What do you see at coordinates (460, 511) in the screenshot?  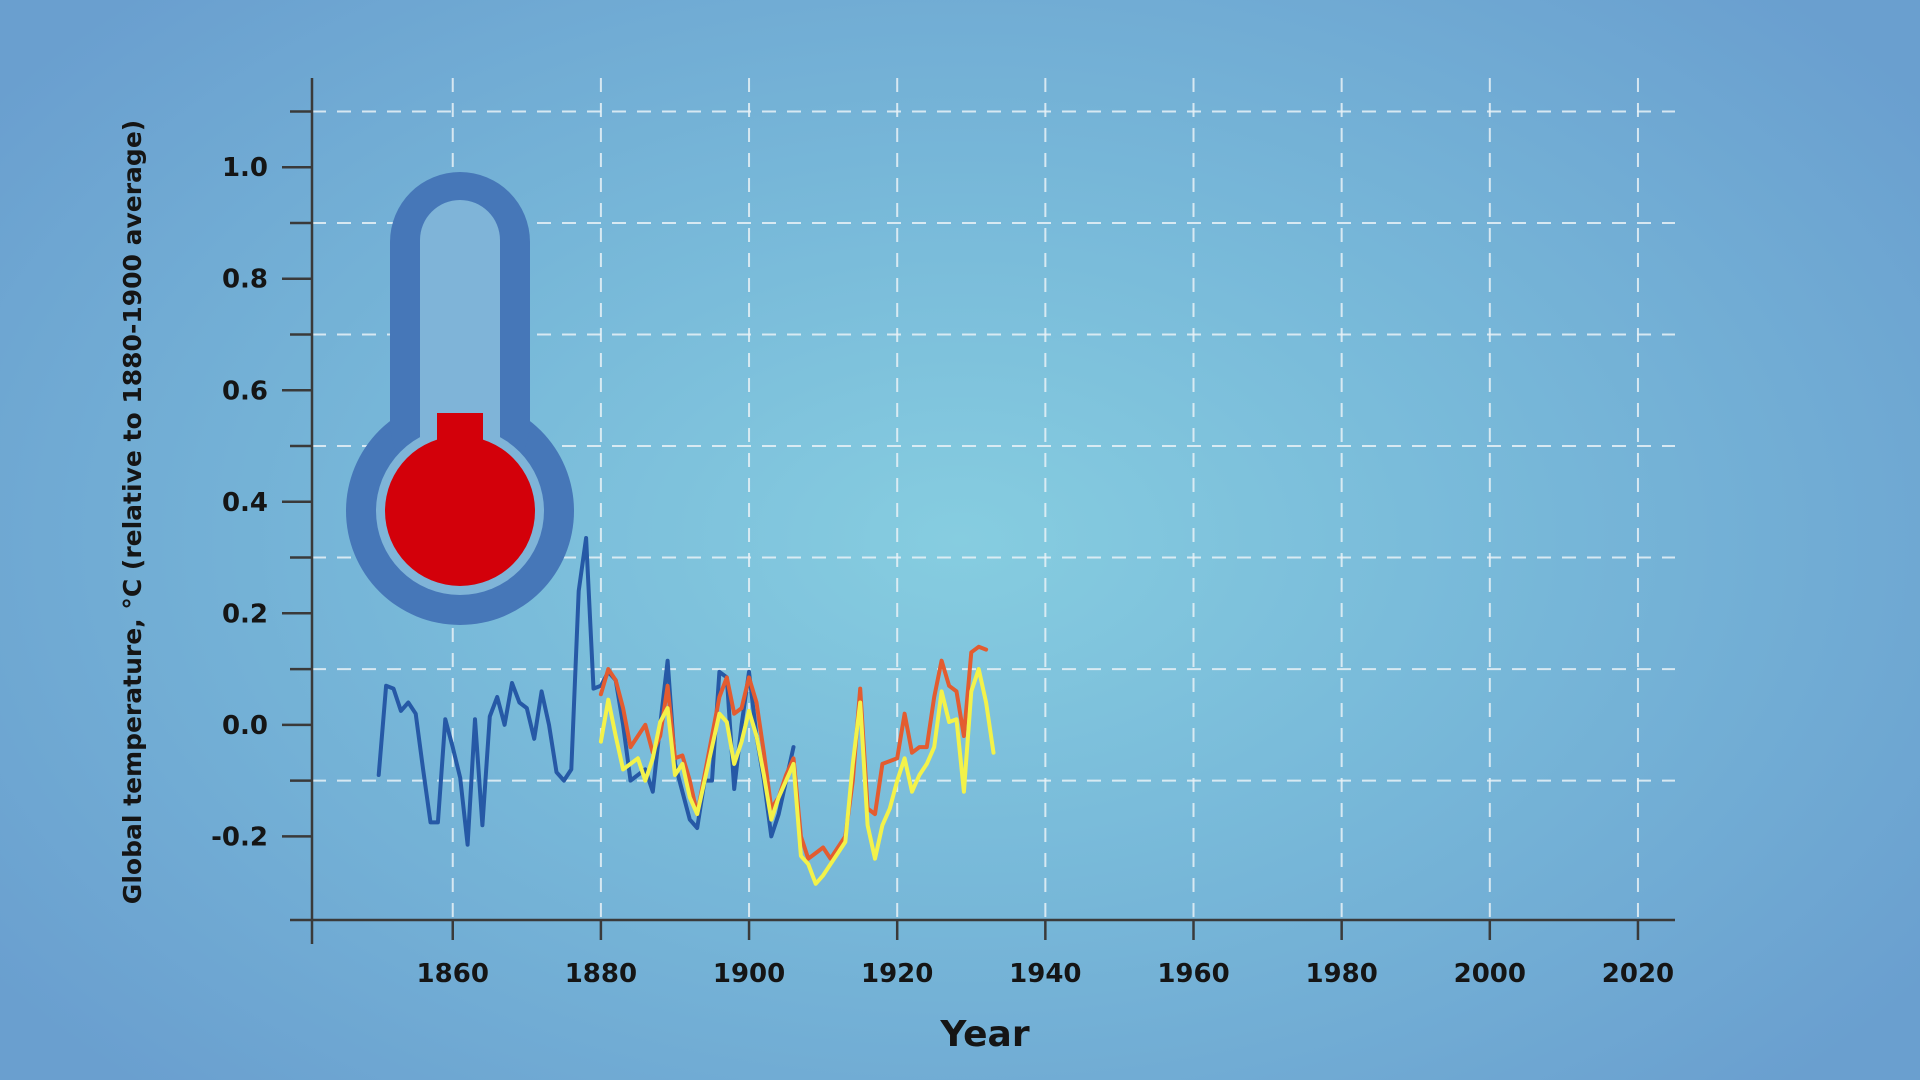 I see `thermometer-mercury-bulb` at bounding box center [460, 511].